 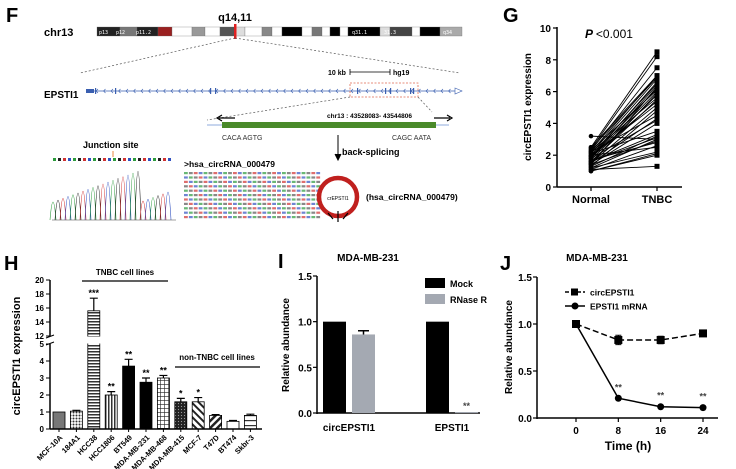 What do you see at coordinates (229, 164) in the screenshot?
I see `sequence-header: >hsa_circRNA_000479` at bounding box center [229, 164].